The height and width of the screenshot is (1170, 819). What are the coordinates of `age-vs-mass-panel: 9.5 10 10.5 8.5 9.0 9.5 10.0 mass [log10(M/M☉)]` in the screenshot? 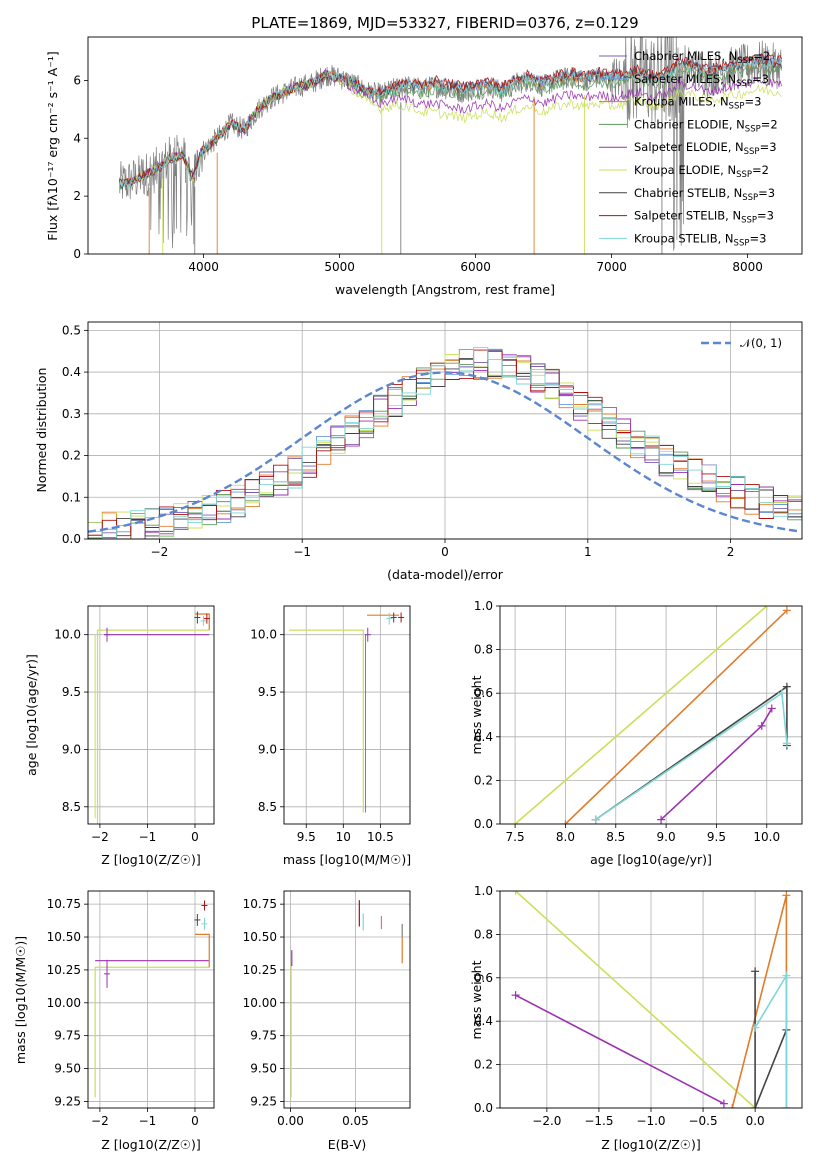 It's located at (330, 736).